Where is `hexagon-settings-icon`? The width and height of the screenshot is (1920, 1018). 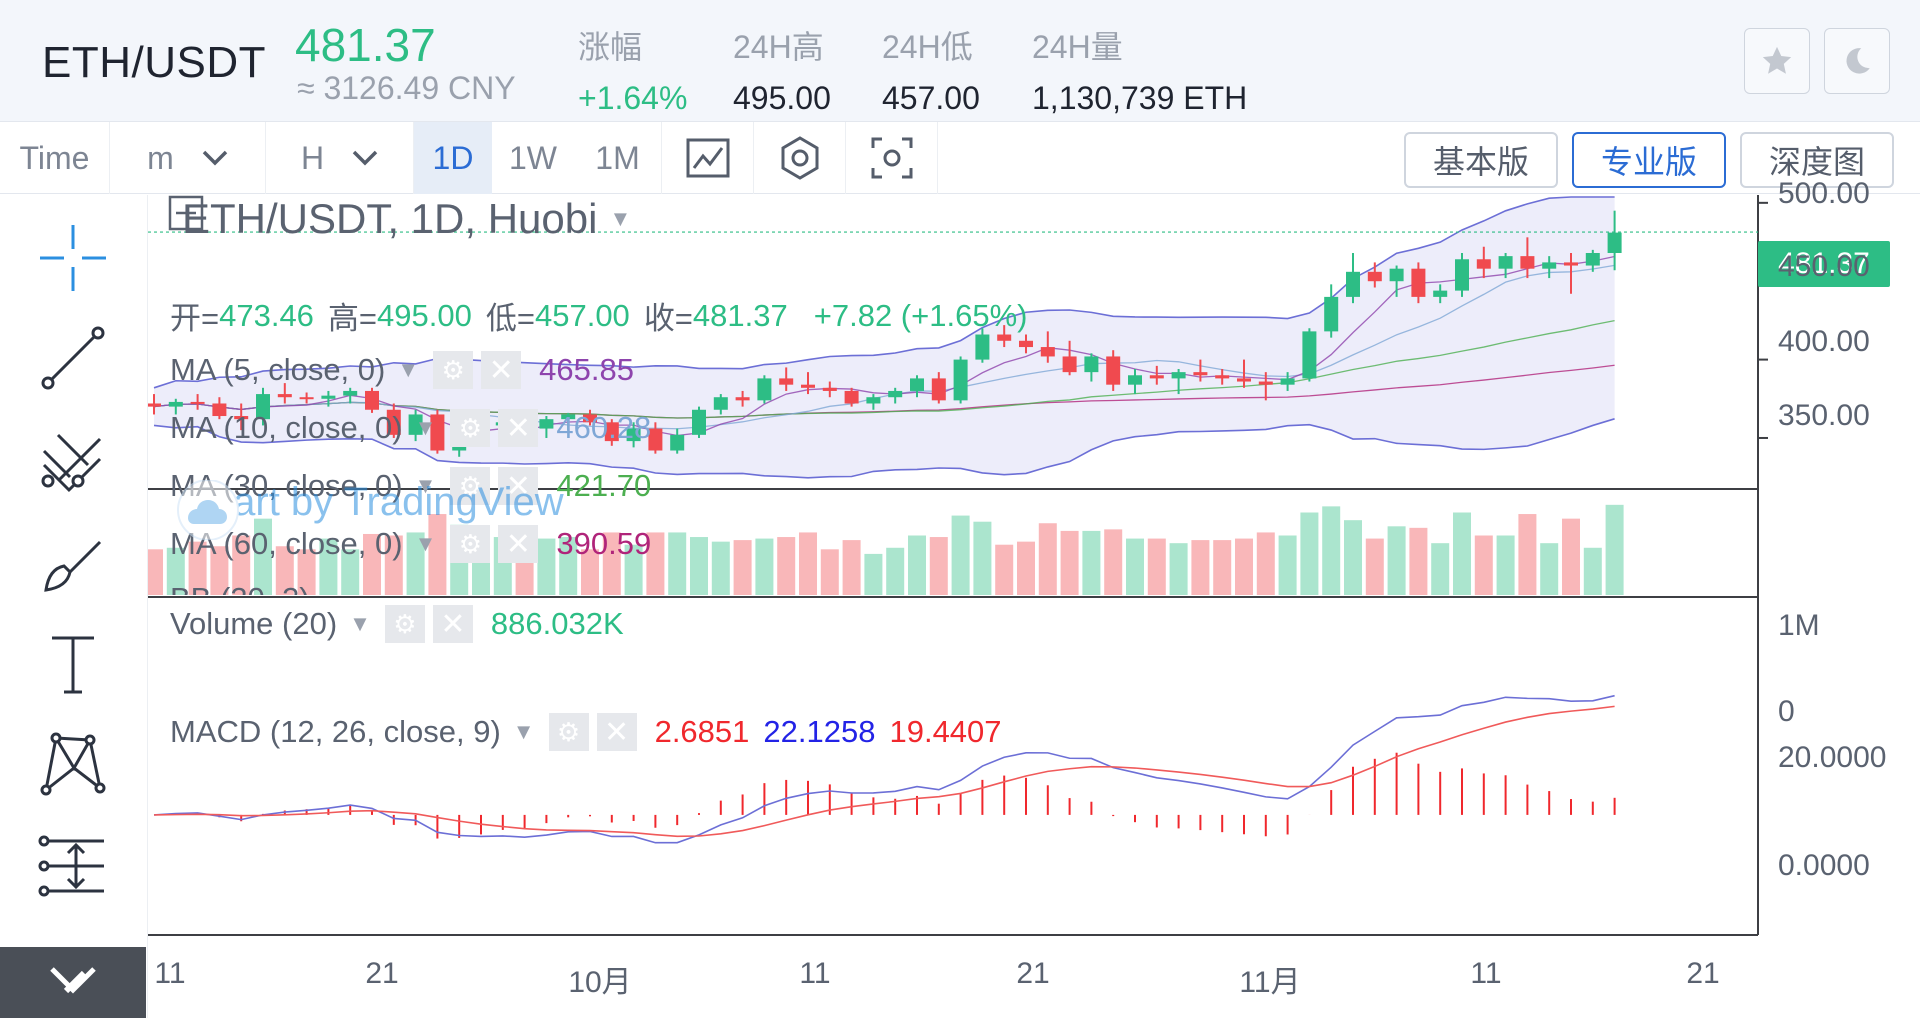
hexagon-settings-icon is located at coordinates (799, 158).